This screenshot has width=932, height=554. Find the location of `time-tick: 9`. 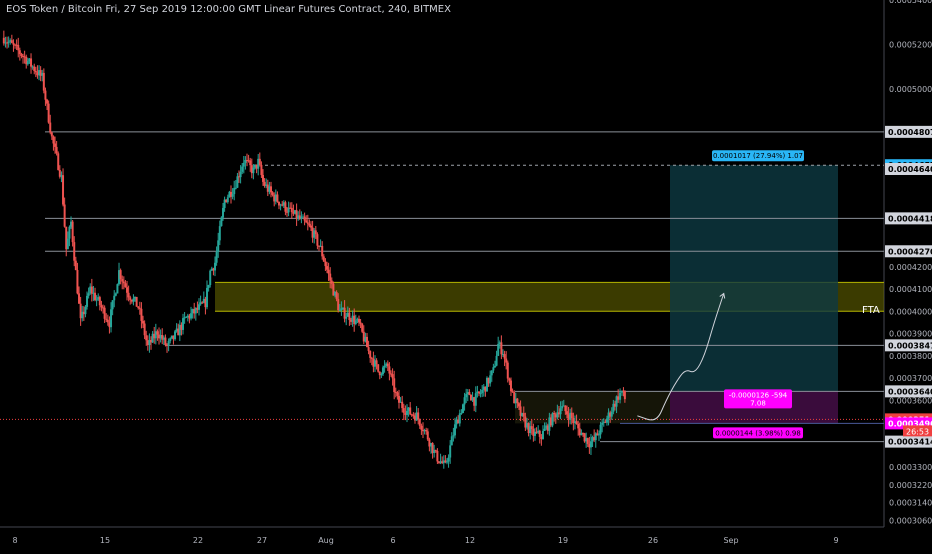

time-tick: 9 is located at coordinates (835, 540).